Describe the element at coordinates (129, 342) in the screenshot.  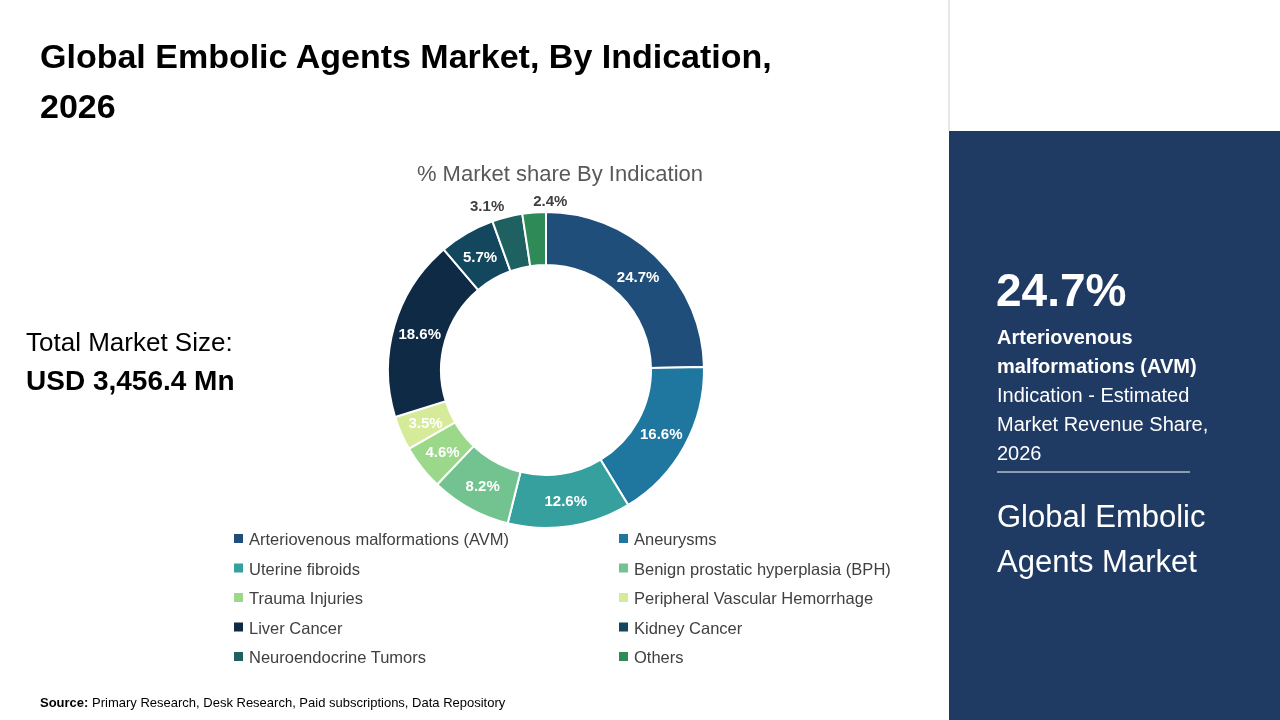
I see `text: Total Market Size:` at that location.